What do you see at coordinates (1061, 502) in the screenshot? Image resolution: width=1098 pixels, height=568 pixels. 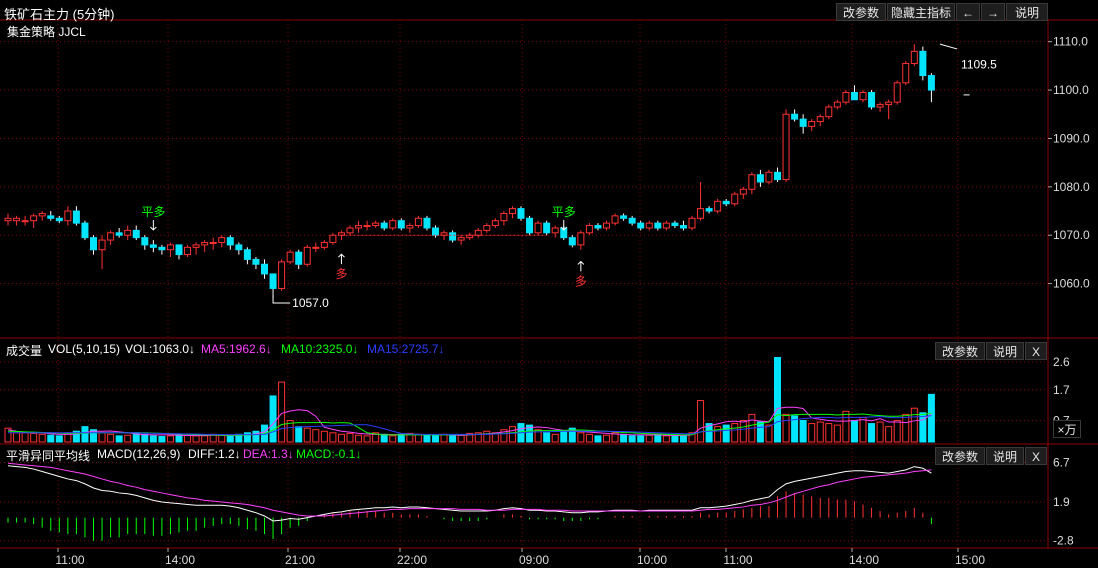 I see `macd-tick-label: 1.9` at bounding box center [1061, 502].